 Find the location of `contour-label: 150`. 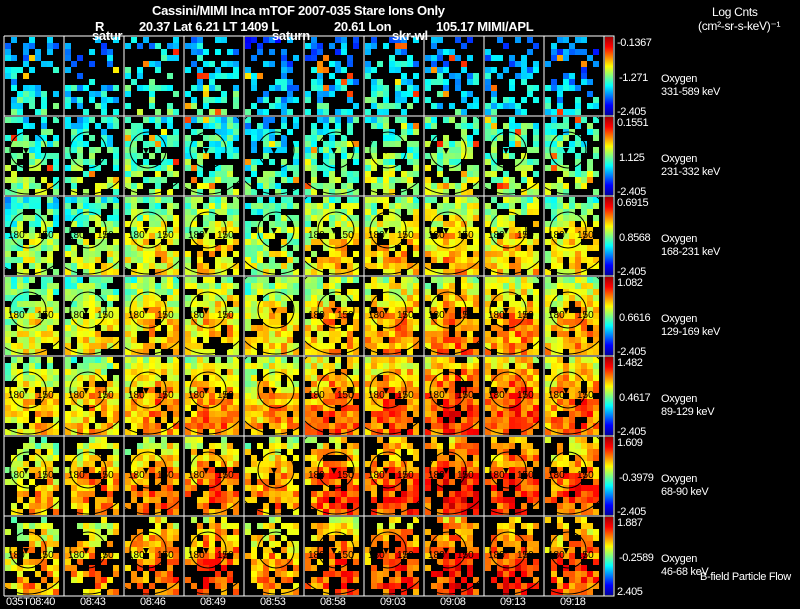

contour-label: 150 is located at coordinates (225, 395).